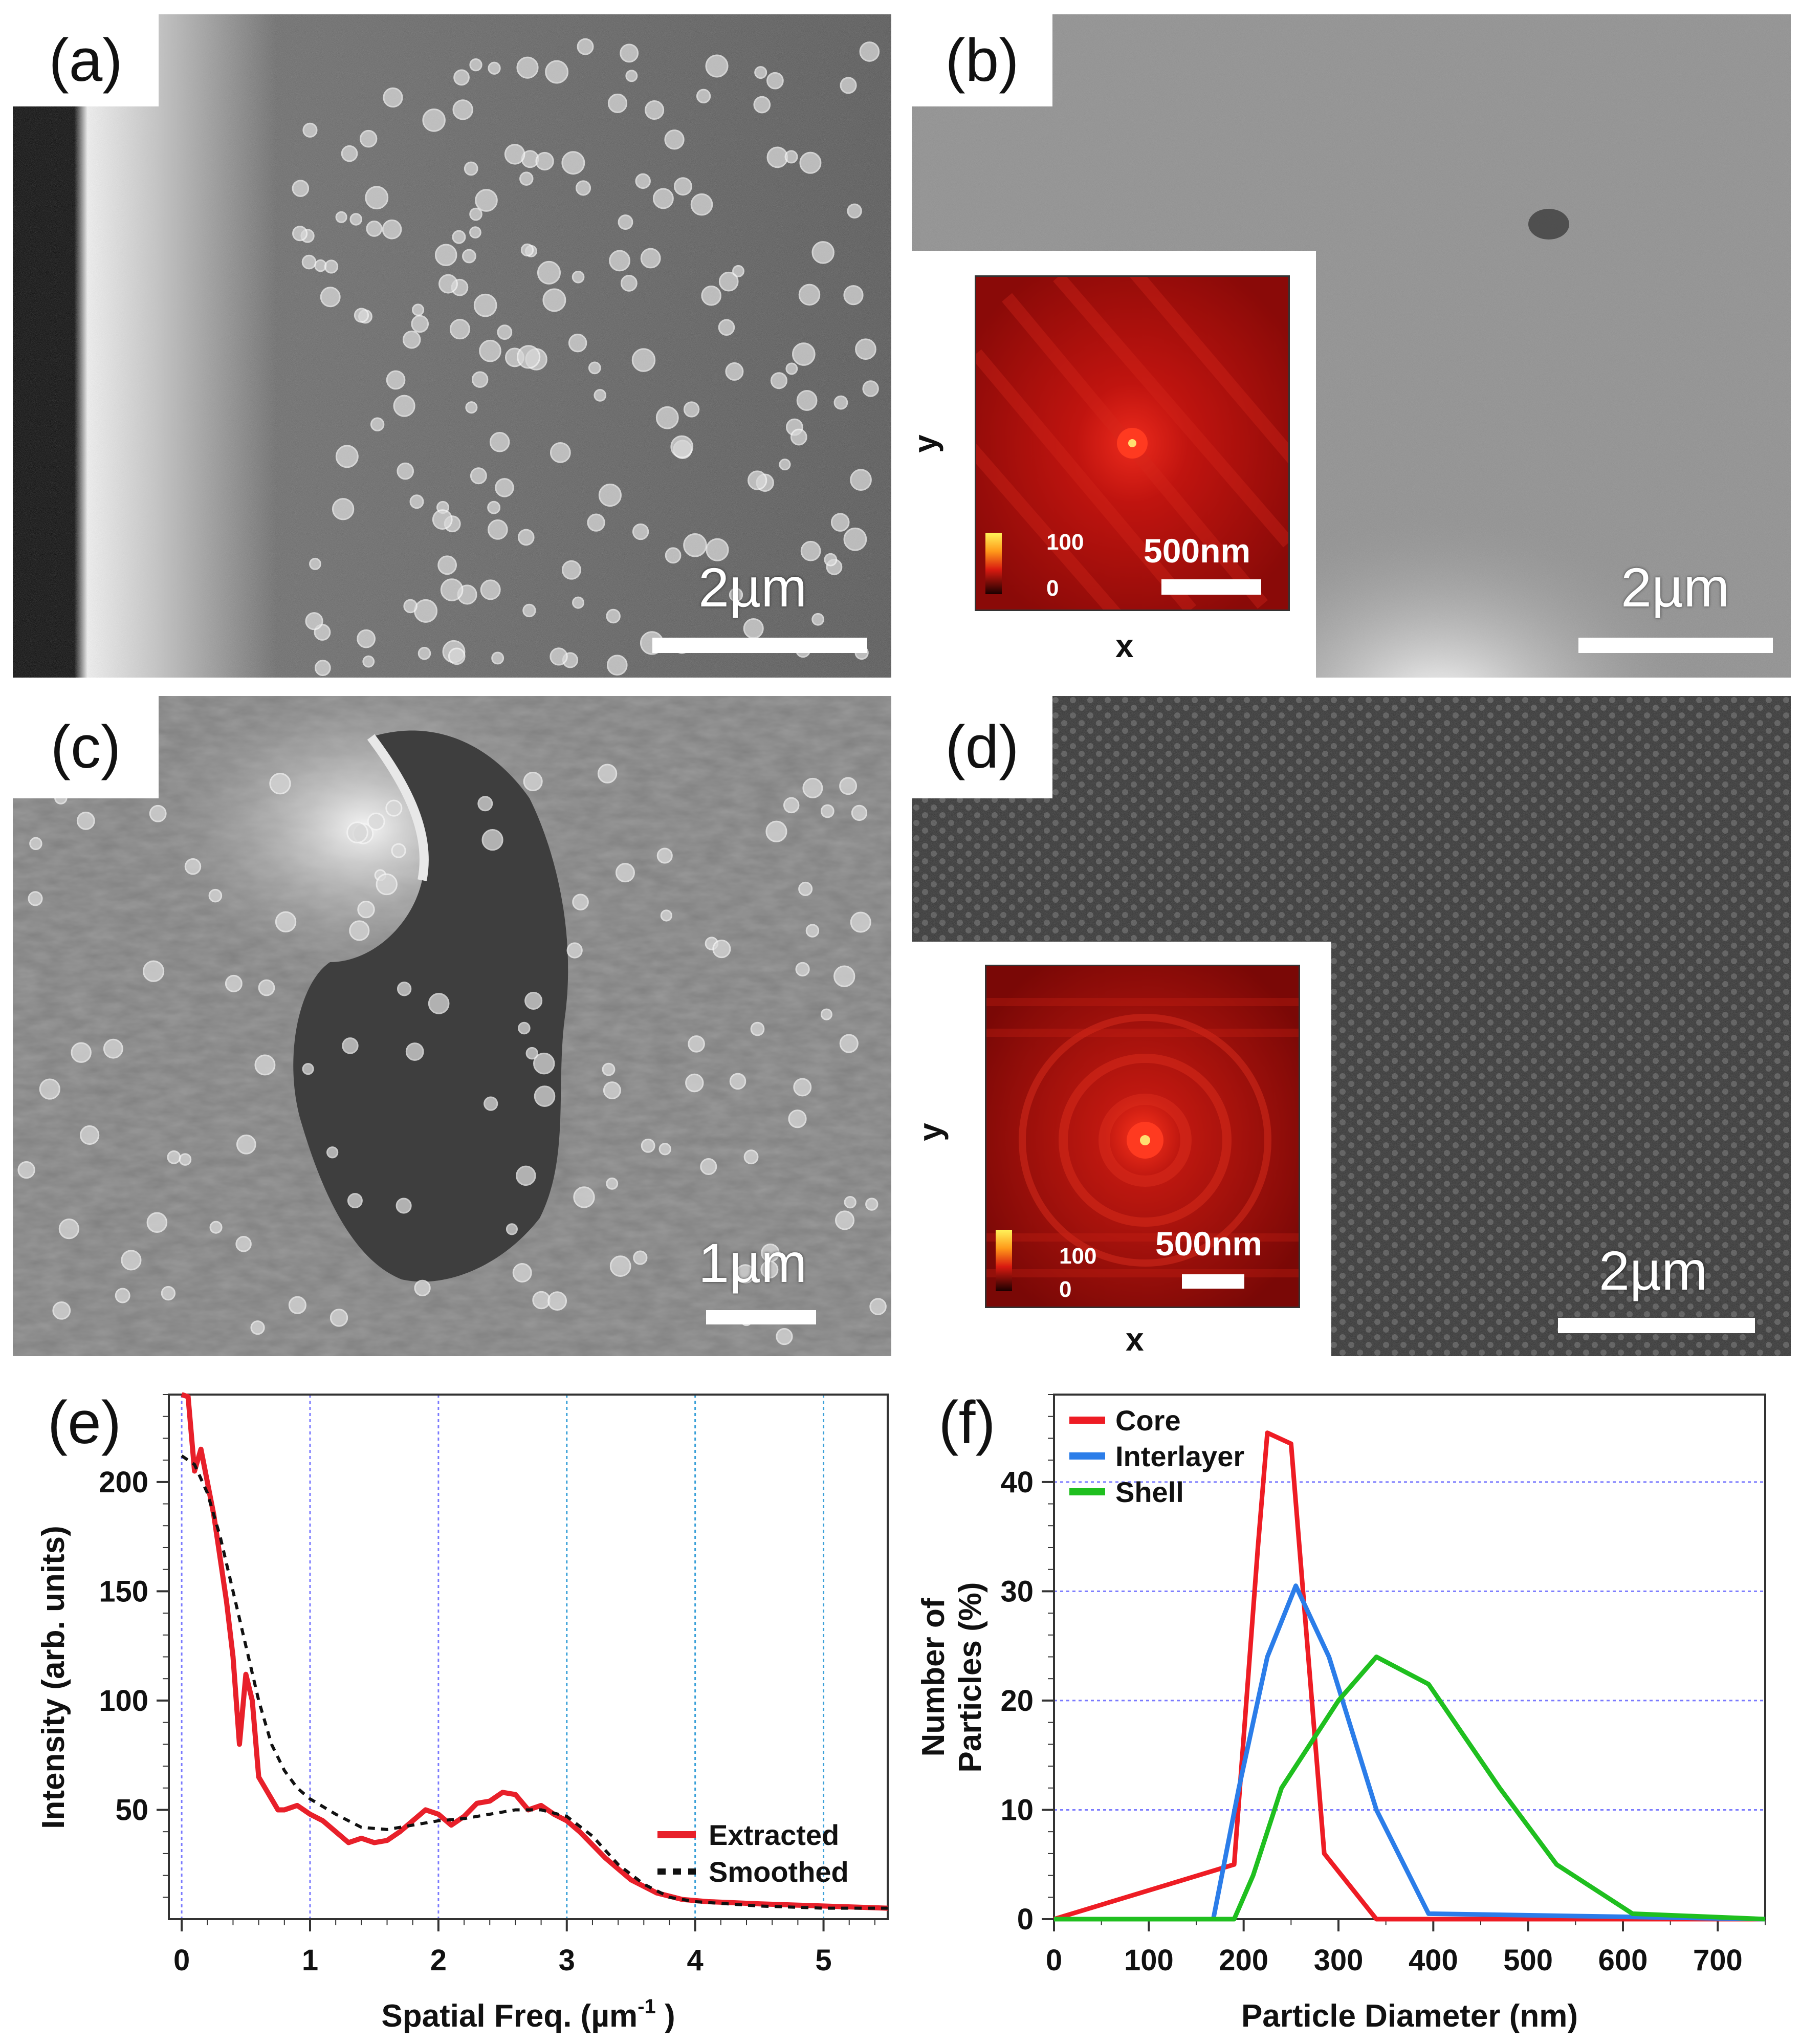 The image size is (1801, 2044). I want to click on y-axis-label: Intensity (arb. units), so click(53, 1677).